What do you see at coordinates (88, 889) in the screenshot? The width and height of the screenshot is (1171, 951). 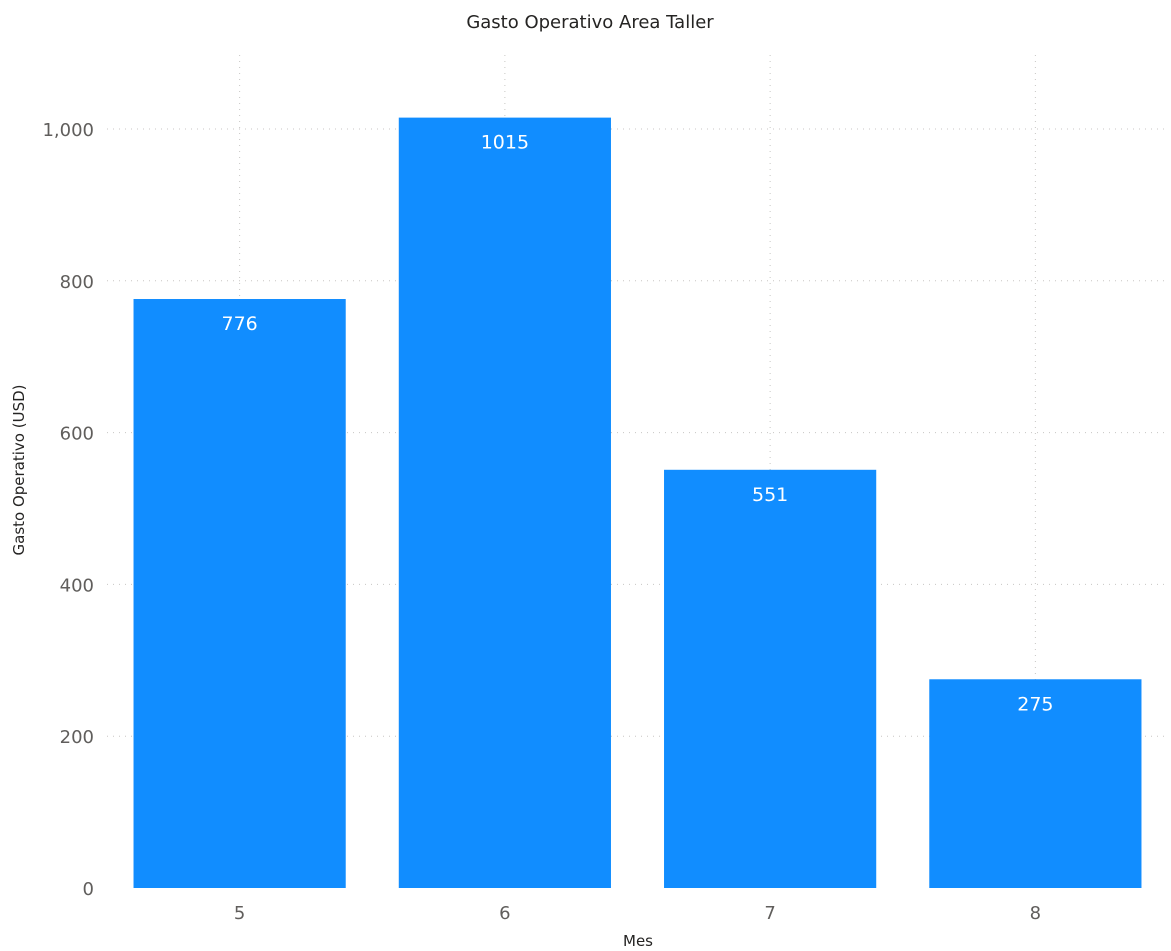 I see `y-tick-label: 0` at bounding box center [88, 889].